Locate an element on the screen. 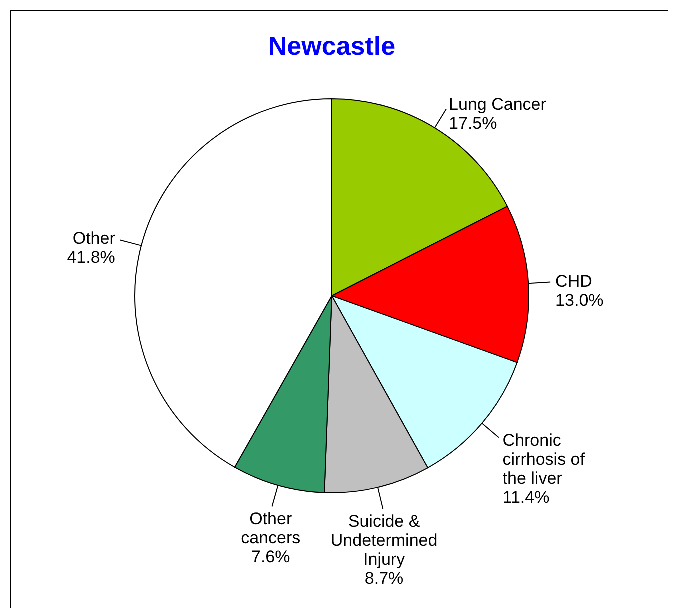 The width and height of the screenshot is (680, 612). data-label: 8.7% is located at coordinates (384, 578).